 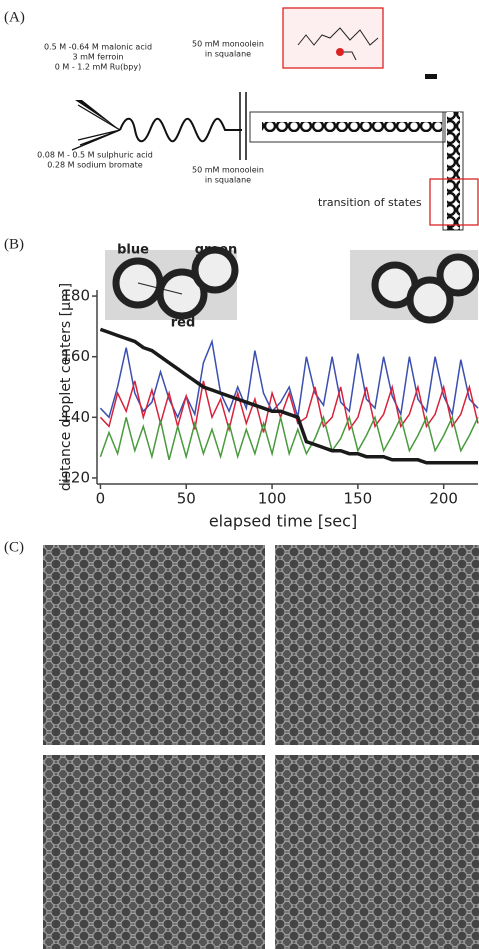 I want to click on inlet-text: 0.08 M - 0.5 M sulphuric acid, so click(x=95, y=155).